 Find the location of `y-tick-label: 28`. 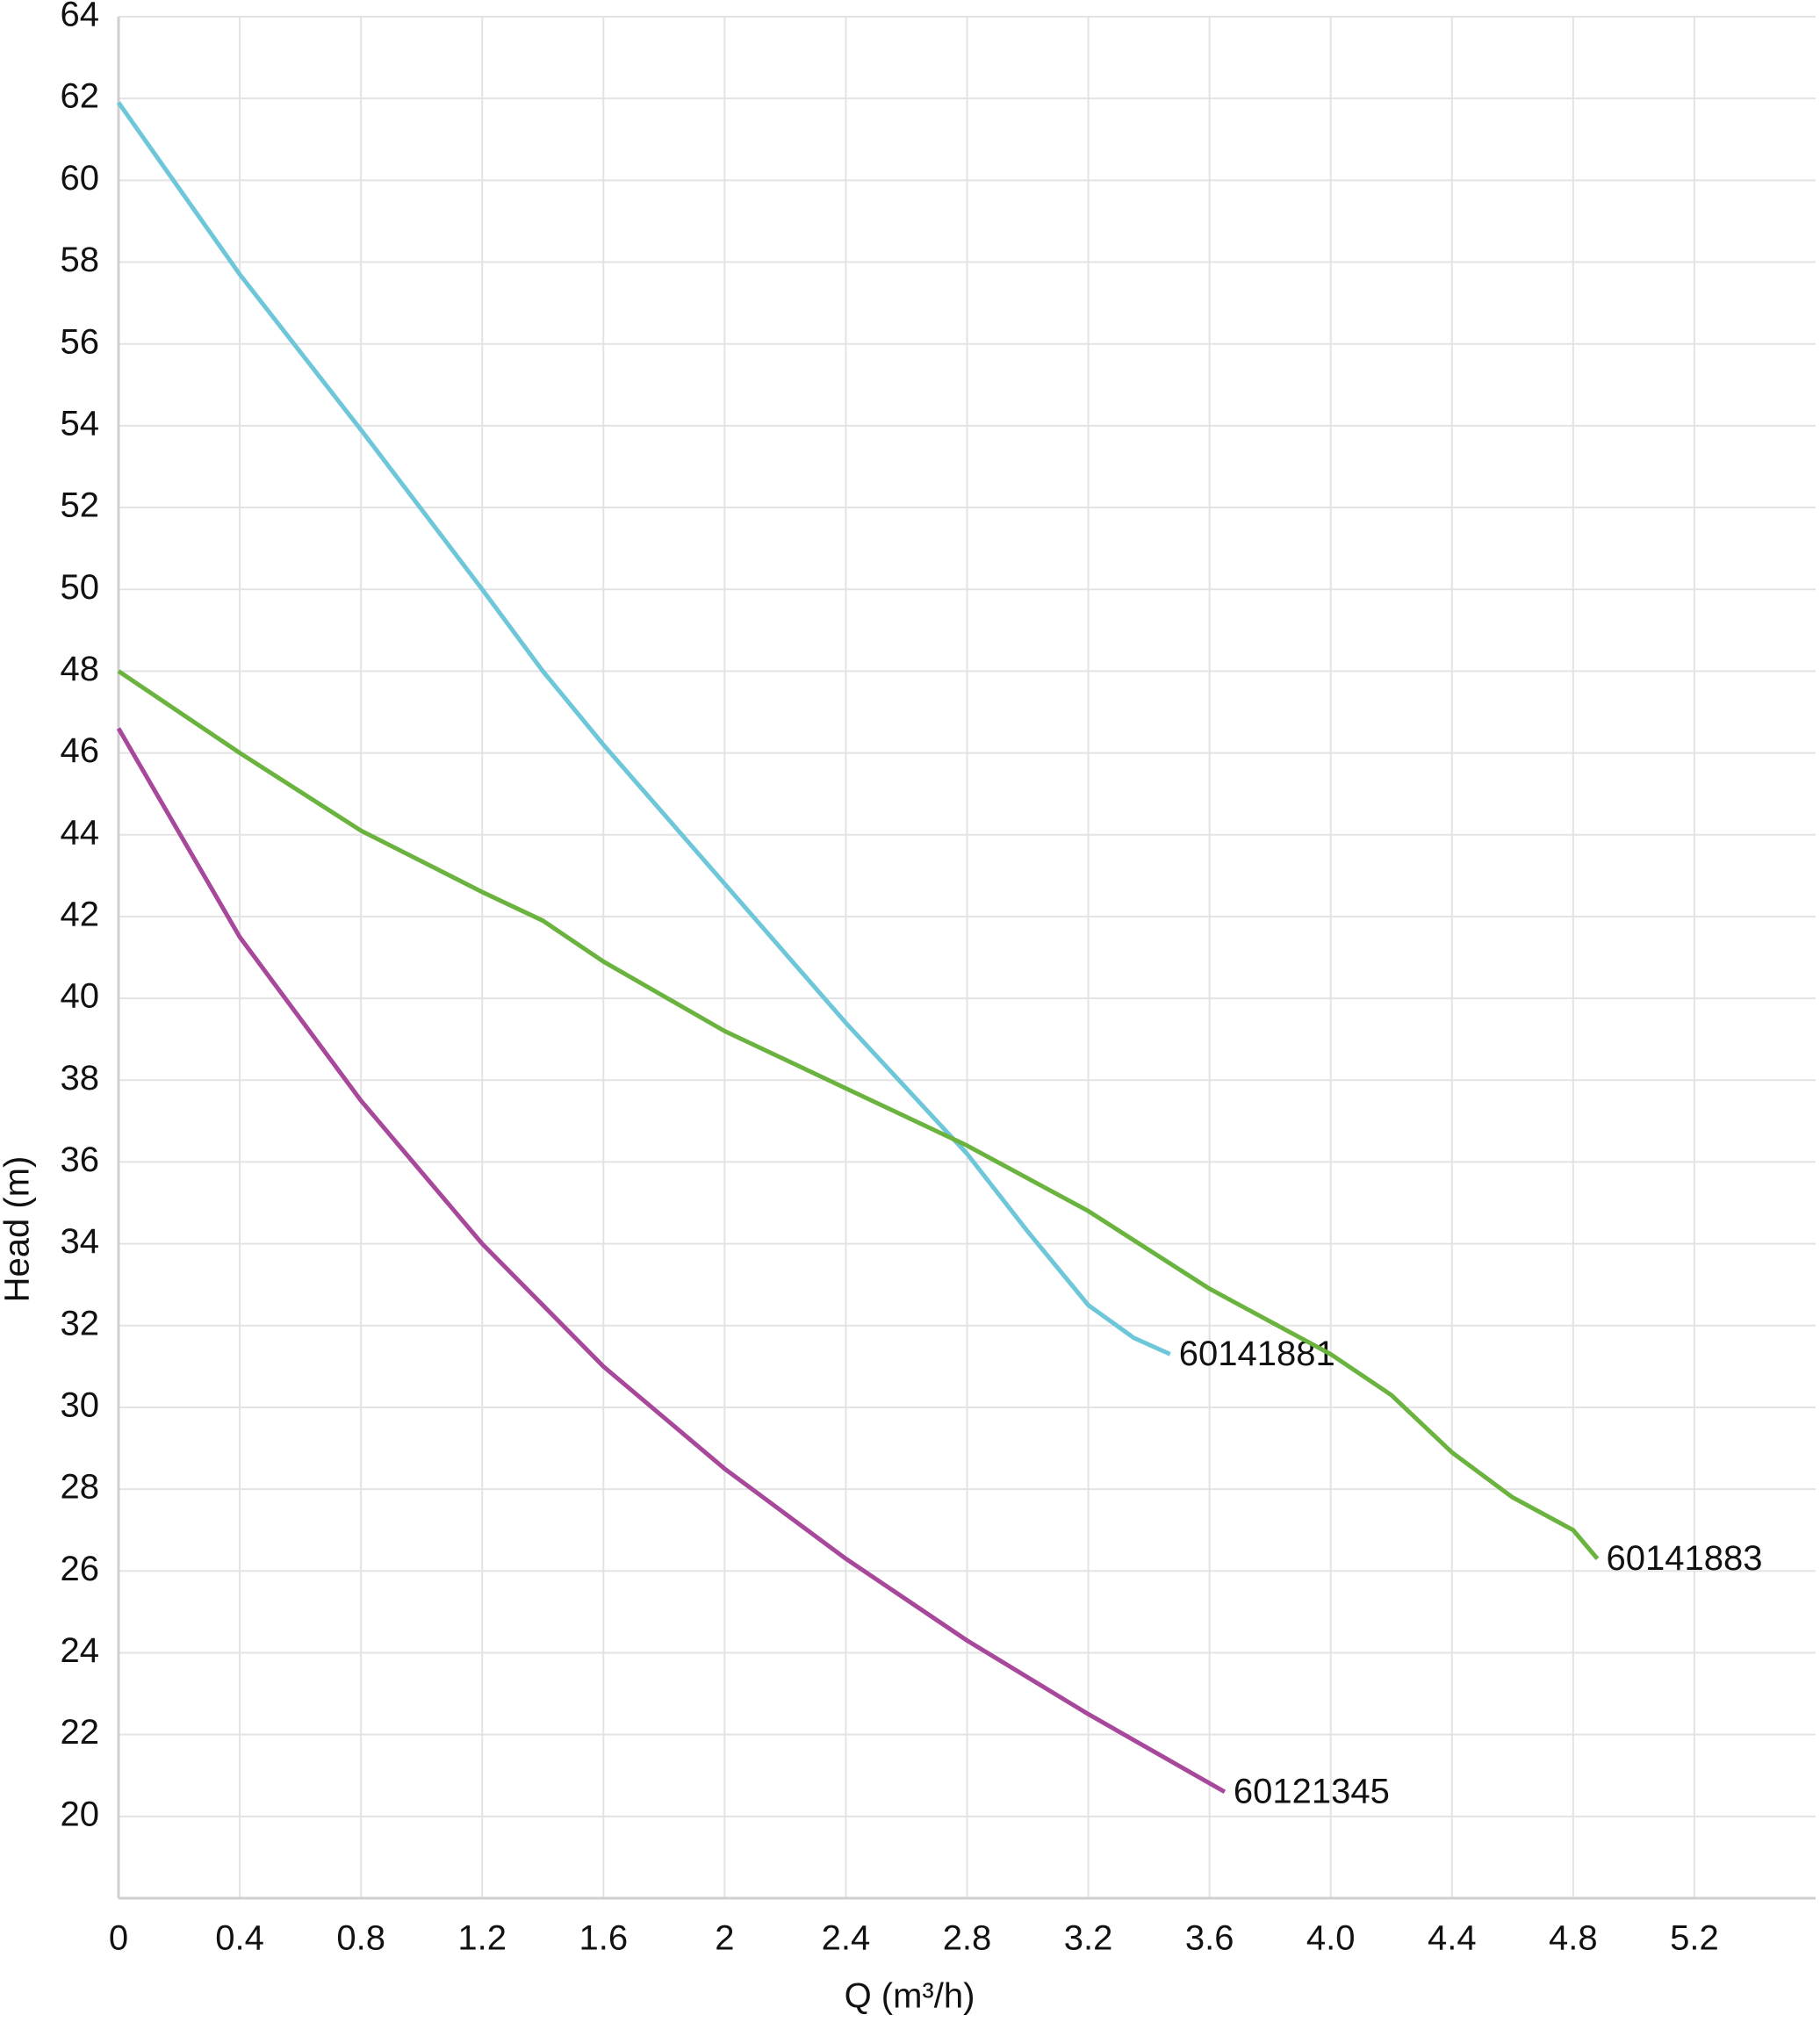

y-tick-label: 28 is located at coordinates (80, 1487).